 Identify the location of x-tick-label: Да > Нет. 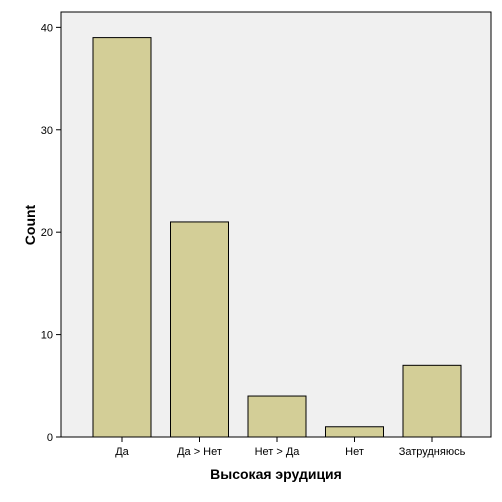
(199, 452).